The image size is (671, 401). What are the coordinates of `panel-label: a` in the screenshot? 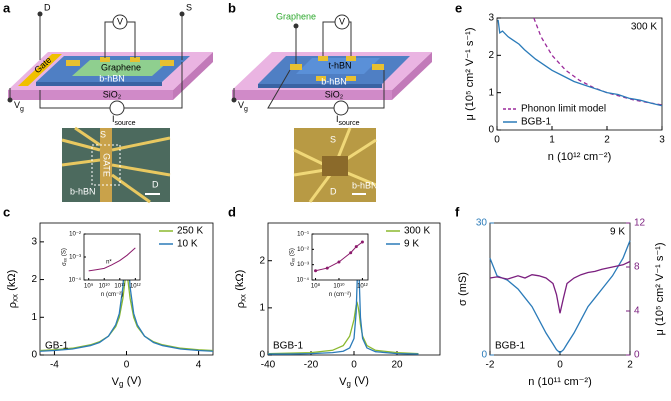 It's located at (7, 7).